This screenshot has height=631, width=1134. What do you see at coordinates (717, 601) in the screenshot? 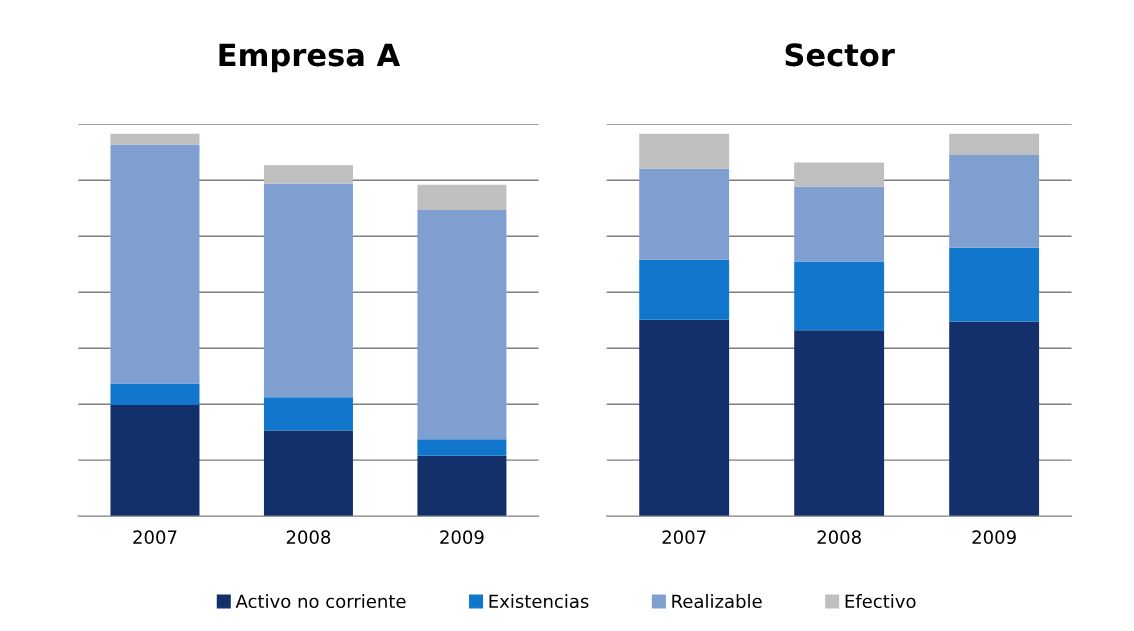
I see `legend-label: Realizable` at bounding box center [717, 601].